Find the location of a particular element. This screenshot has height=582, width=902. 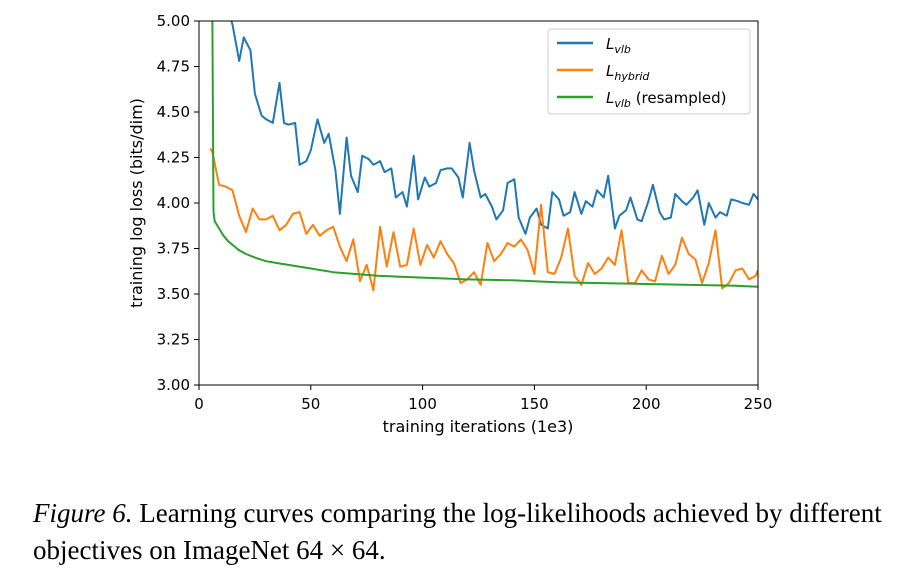

y-tick-label: 5.00 is located at coordinates (173, 21).